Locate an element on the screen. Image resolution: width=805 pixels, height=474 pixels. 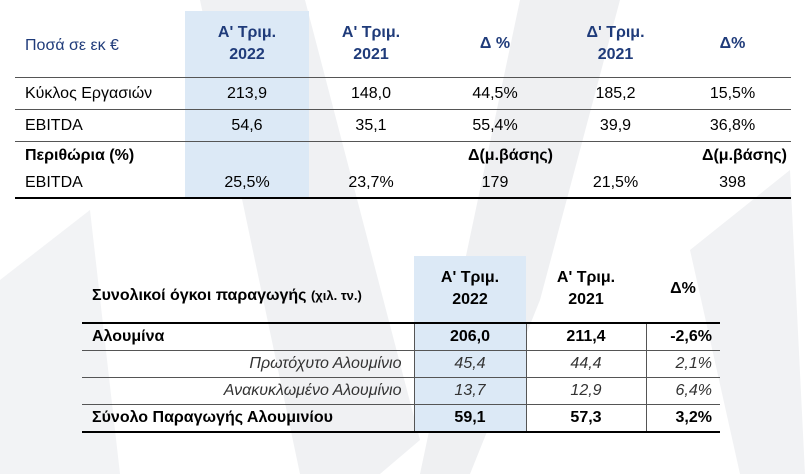
cell: 3,2% is located at coordinates (682, 418).